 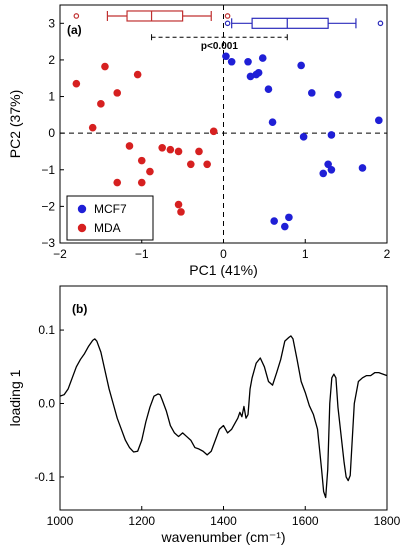 What do you see at coordinates (228, 31) in the screenshot?
I see `panel-a-boxplots: p<0.001` at bounding box center [228, 31].